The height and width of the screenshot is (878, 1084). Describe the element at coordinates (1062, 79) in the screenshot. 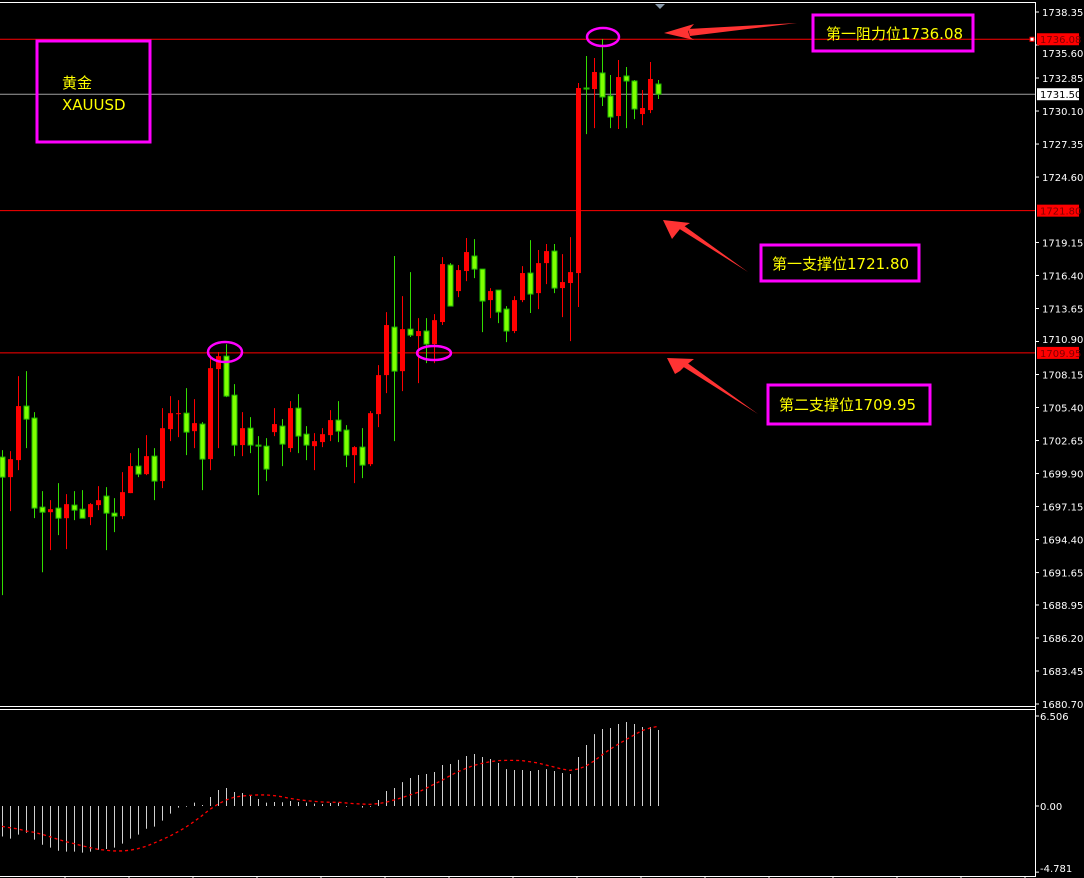

I see `price-tick-label: 1732.85` at that location.